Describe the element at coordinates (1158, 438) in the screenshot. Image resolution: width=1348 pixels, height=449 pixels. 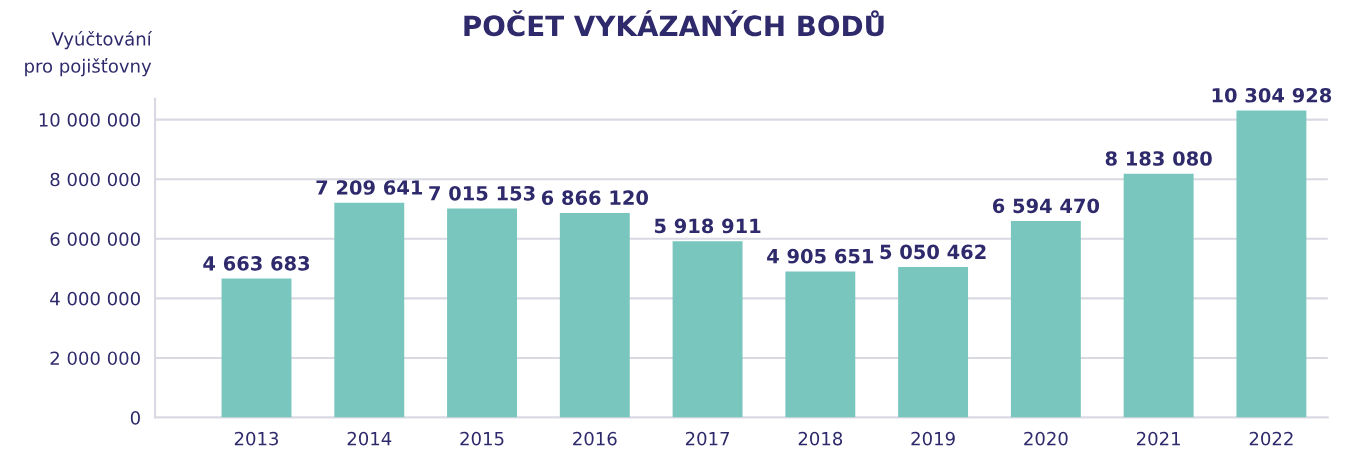
I see `x-tick-label: 2021` at that location.